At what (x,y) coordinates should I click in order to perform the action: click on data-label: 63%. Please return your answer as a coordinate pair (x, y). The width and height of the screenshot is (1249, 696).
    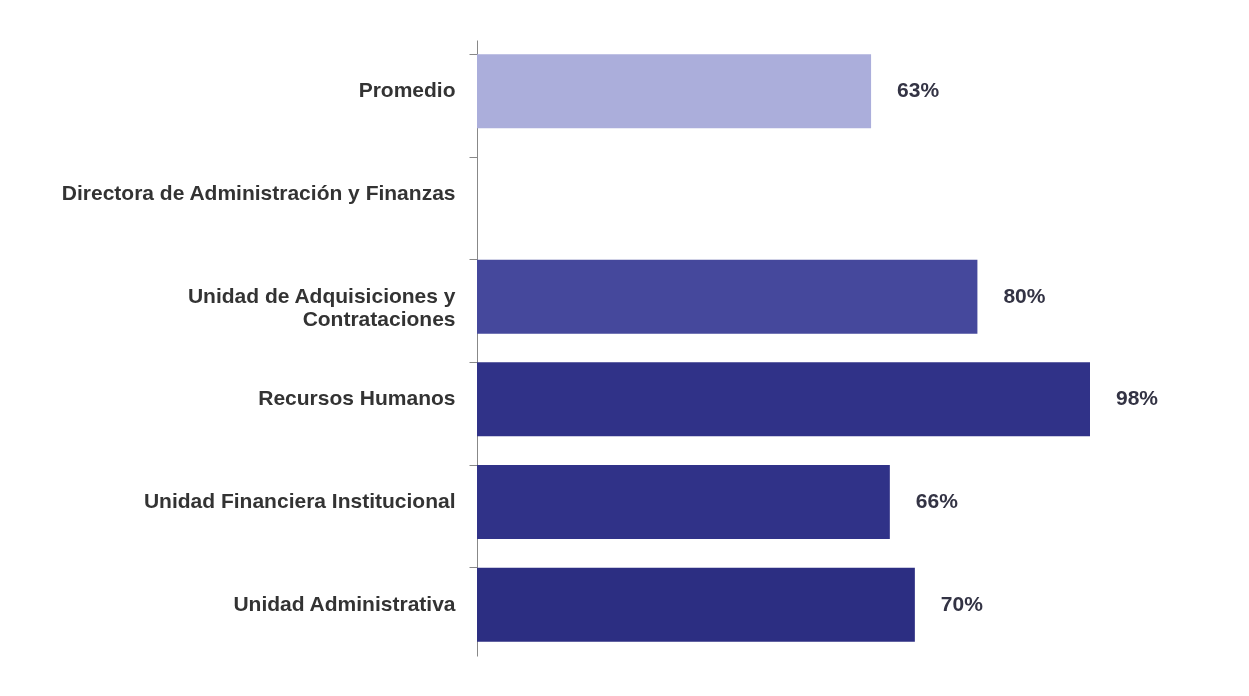
    Looking at the image, I should click on (918, 90).